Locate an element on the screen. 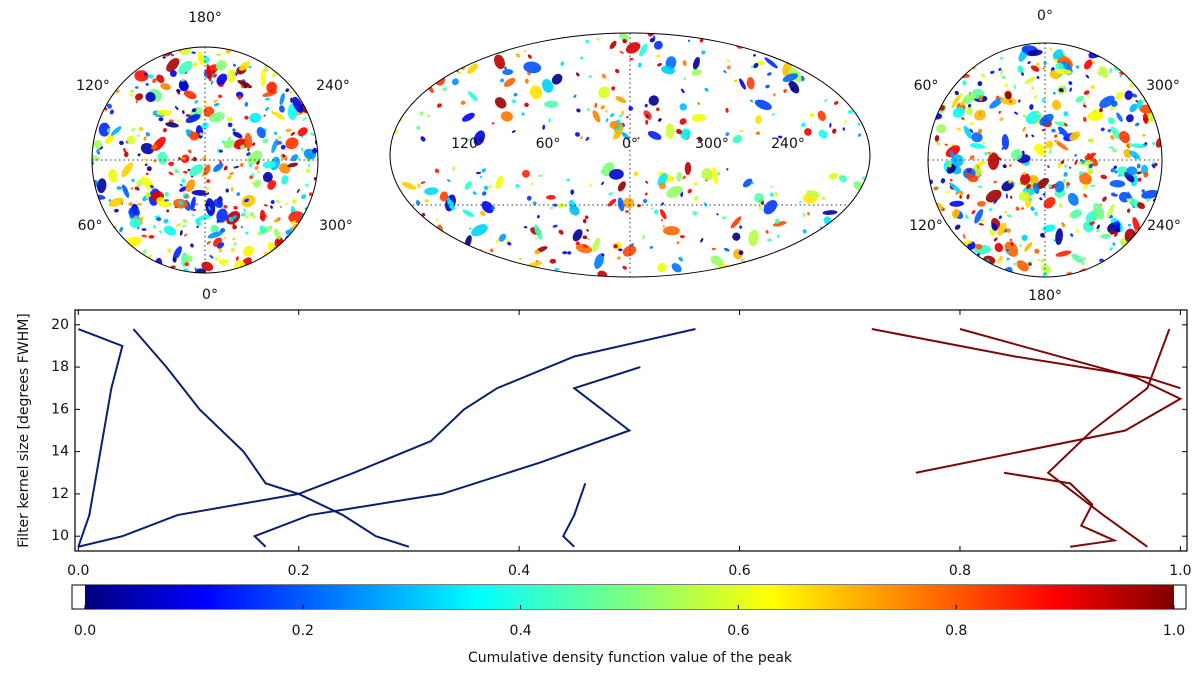  x-tick-label: 0.0 is located at coordinates (78, 571).